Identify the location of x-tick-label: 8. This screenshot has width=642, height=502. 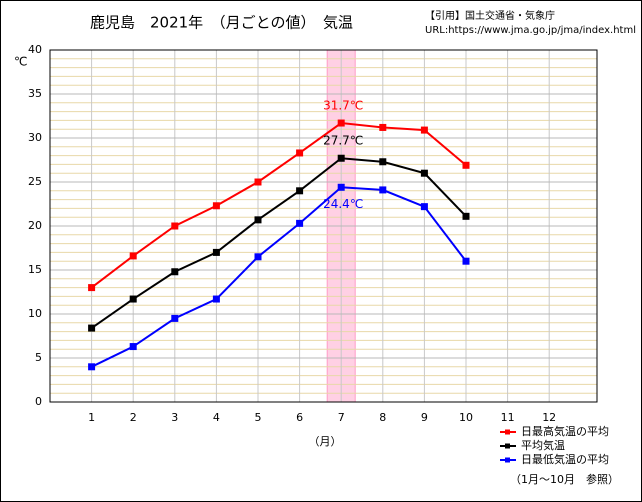
(382, 417).